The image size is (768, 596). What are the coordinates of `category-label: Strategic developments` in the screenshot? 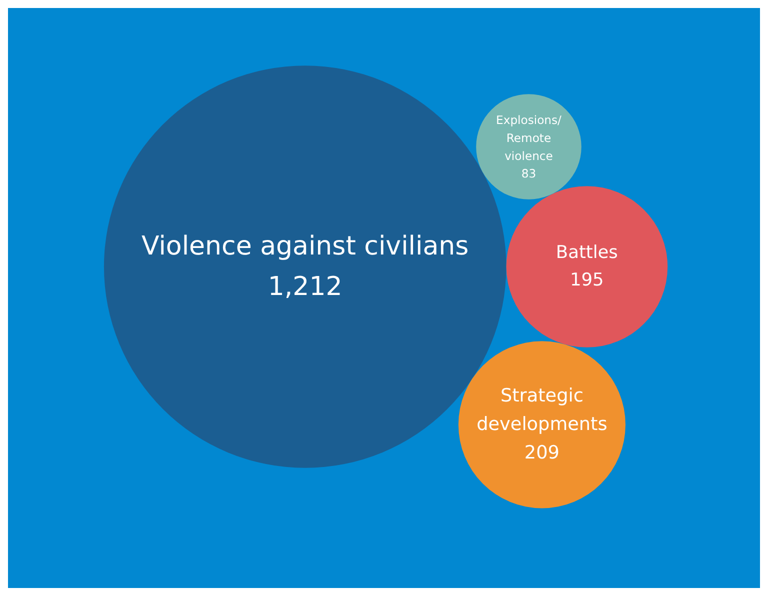 It's located at (542, 411).